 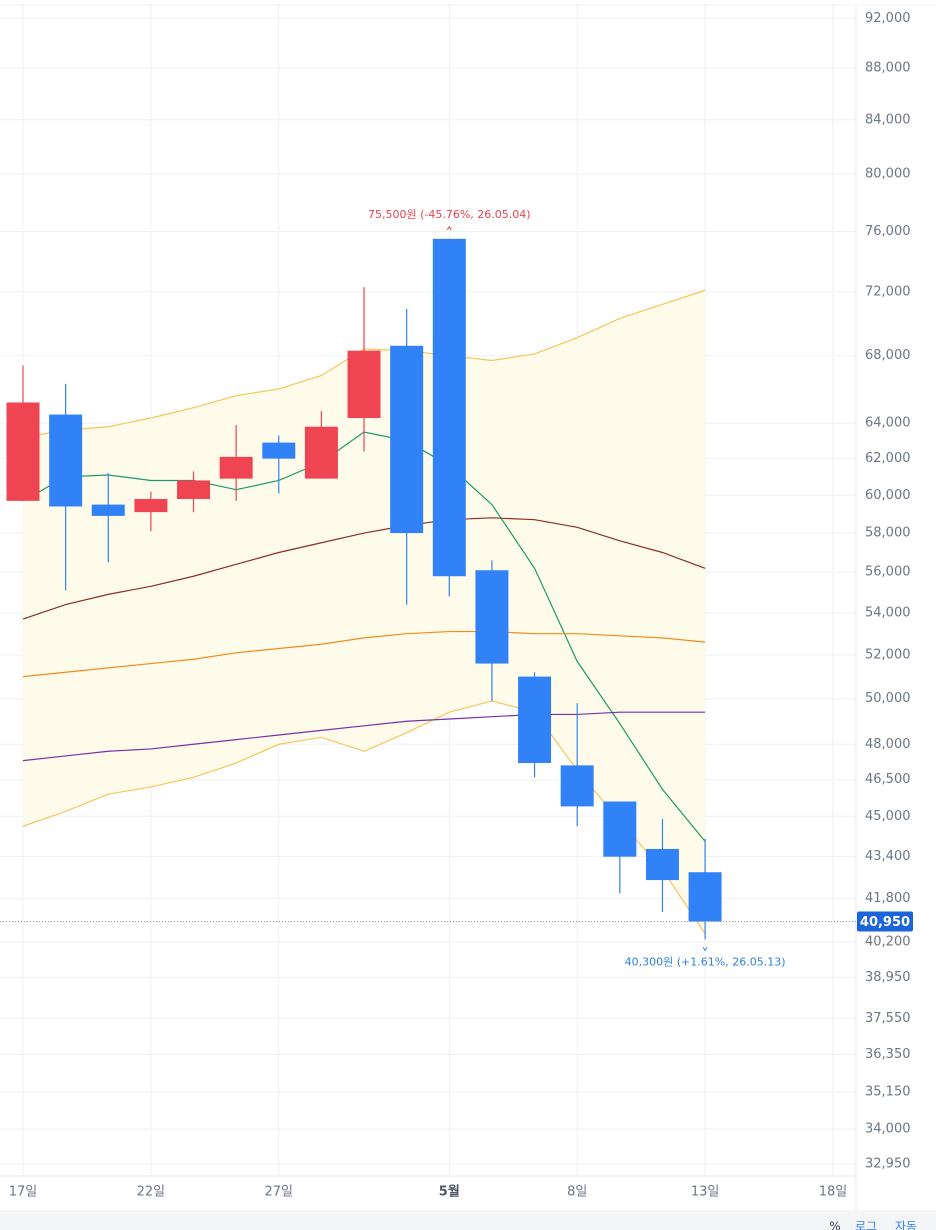 I want to click on y-tick-label: 45,000, so click(x=888, y=816).